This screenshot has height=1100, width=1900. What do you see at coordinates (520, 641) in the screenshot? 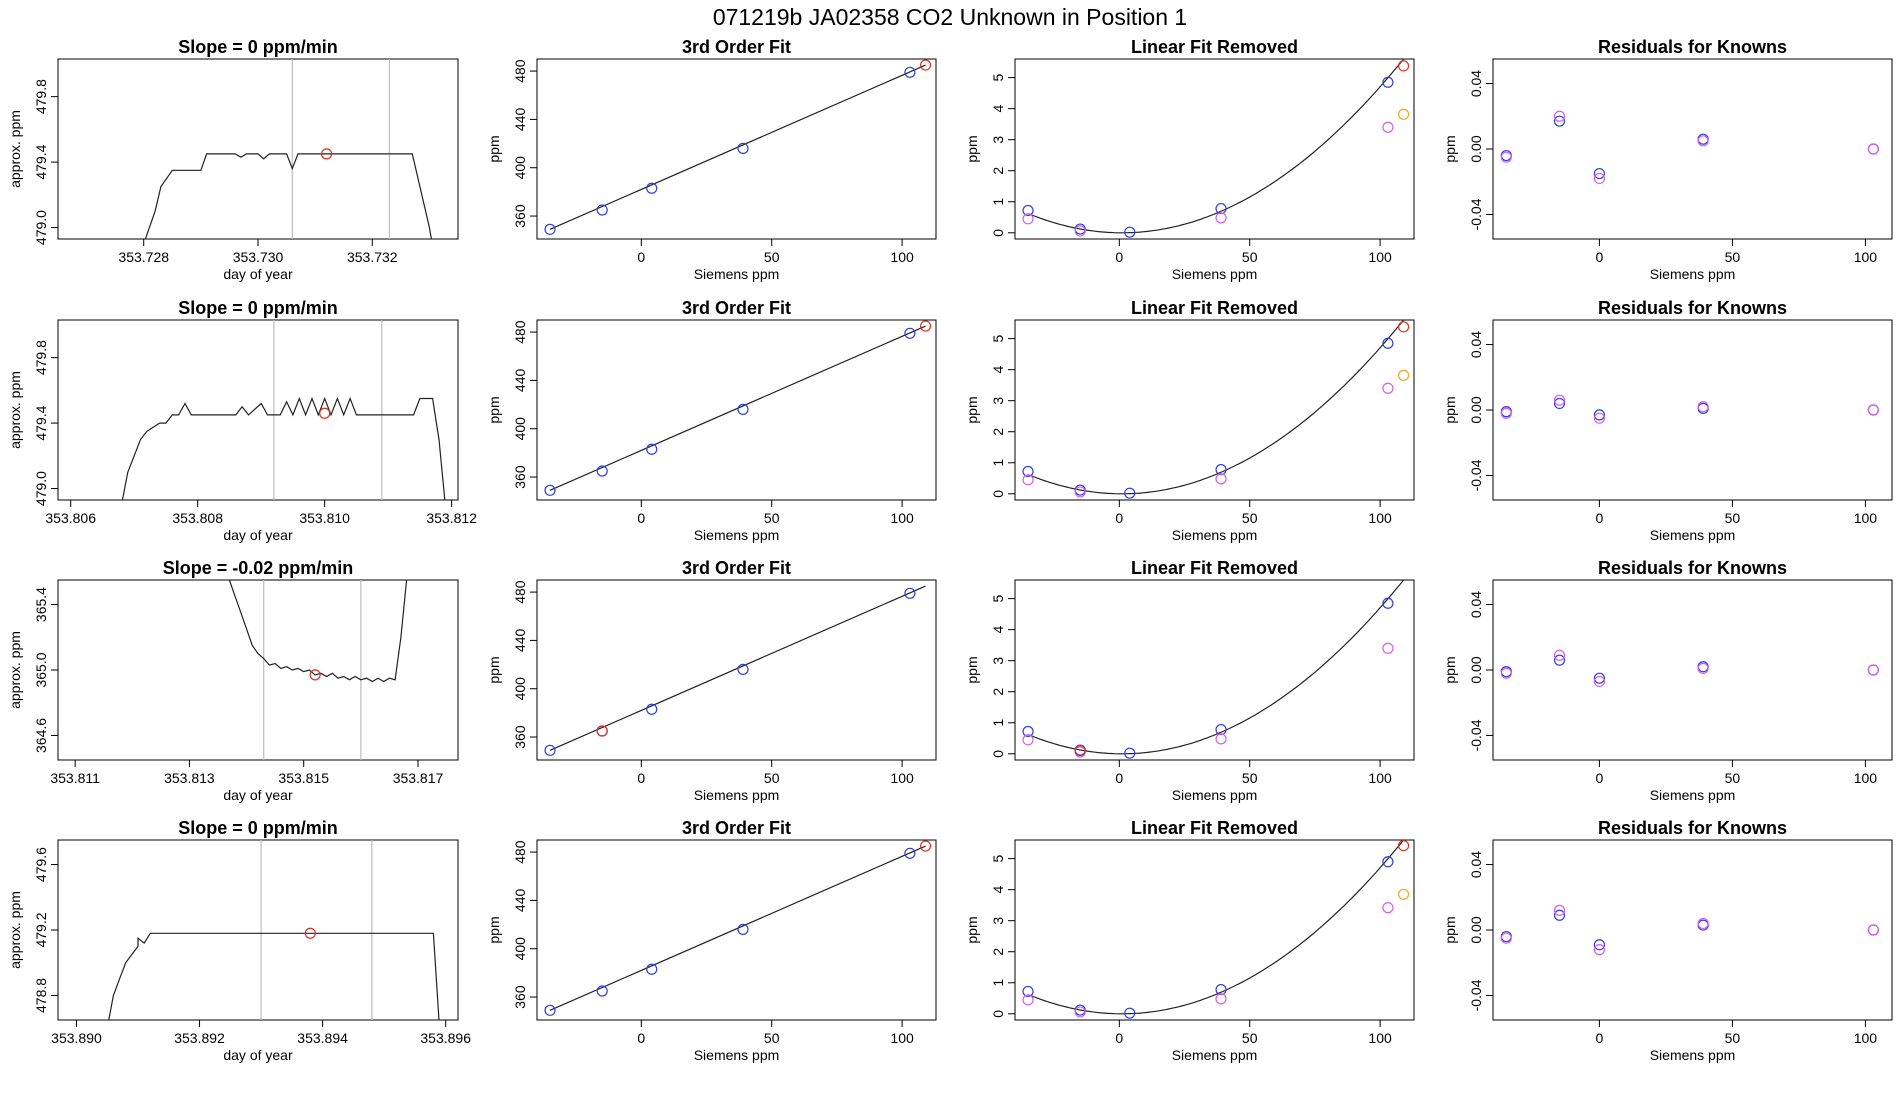
I see `y-tick-label: 440` at bounding box center [520, 641].